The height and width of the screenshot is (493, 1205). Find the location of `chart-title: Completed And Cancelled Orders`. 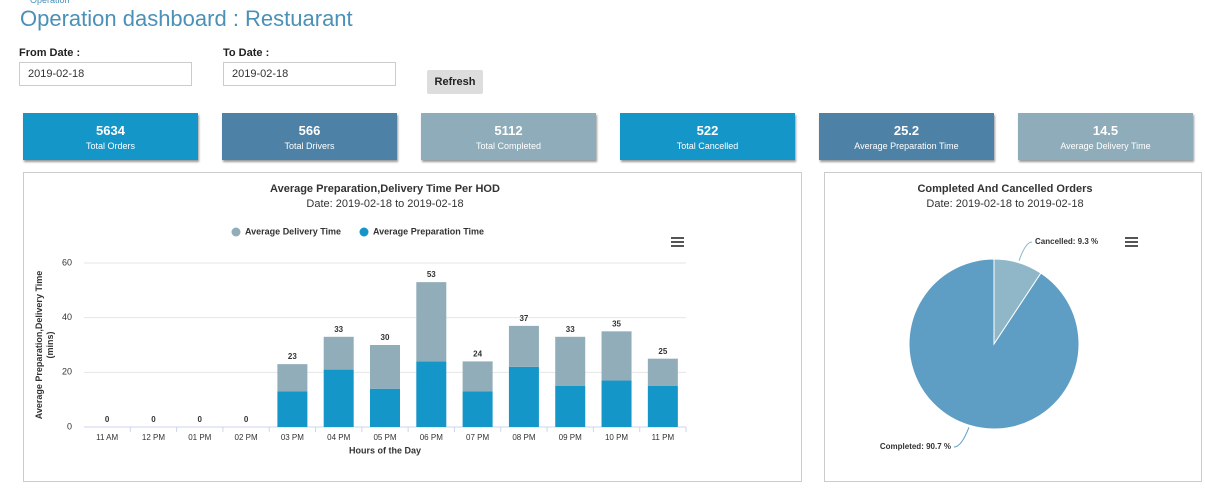

chart-title: Completed And Cancelled Orders is located at coordinates (1004, 189).